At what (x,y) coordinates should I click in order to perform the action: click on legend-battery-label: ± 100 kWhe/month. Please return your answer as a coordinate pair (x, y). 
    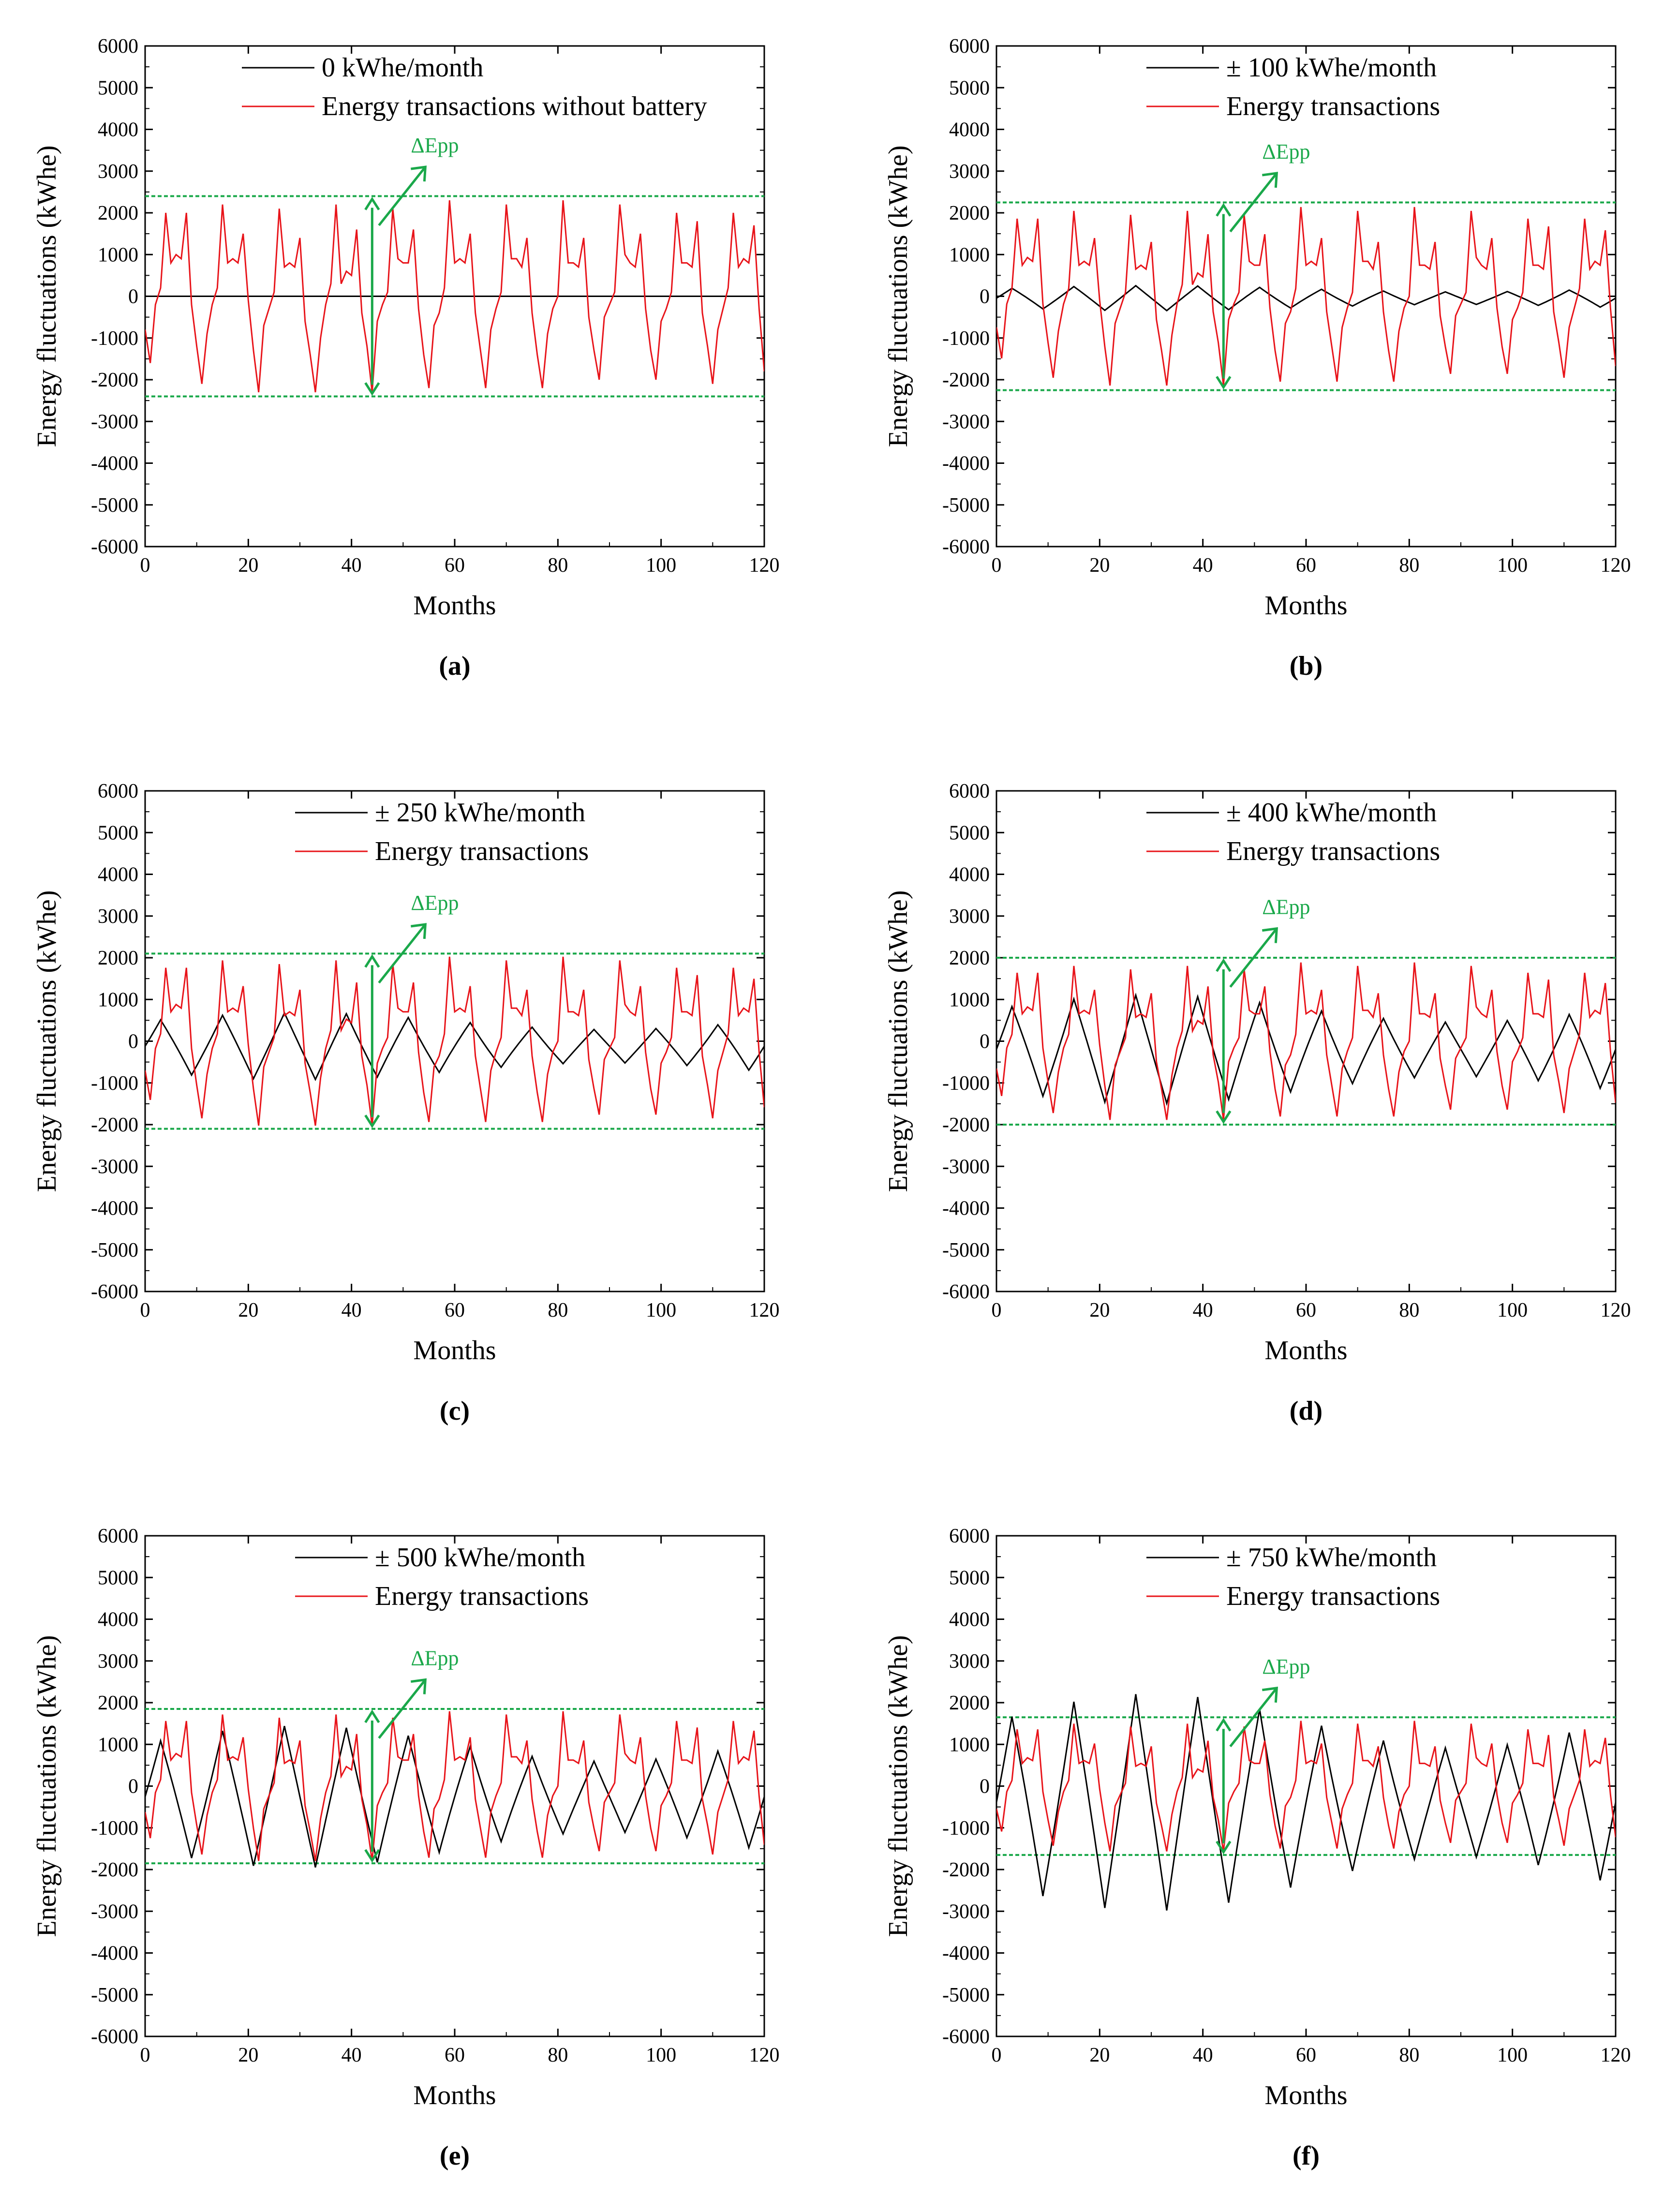
    Looking at the image, I should click on (1331, 68).